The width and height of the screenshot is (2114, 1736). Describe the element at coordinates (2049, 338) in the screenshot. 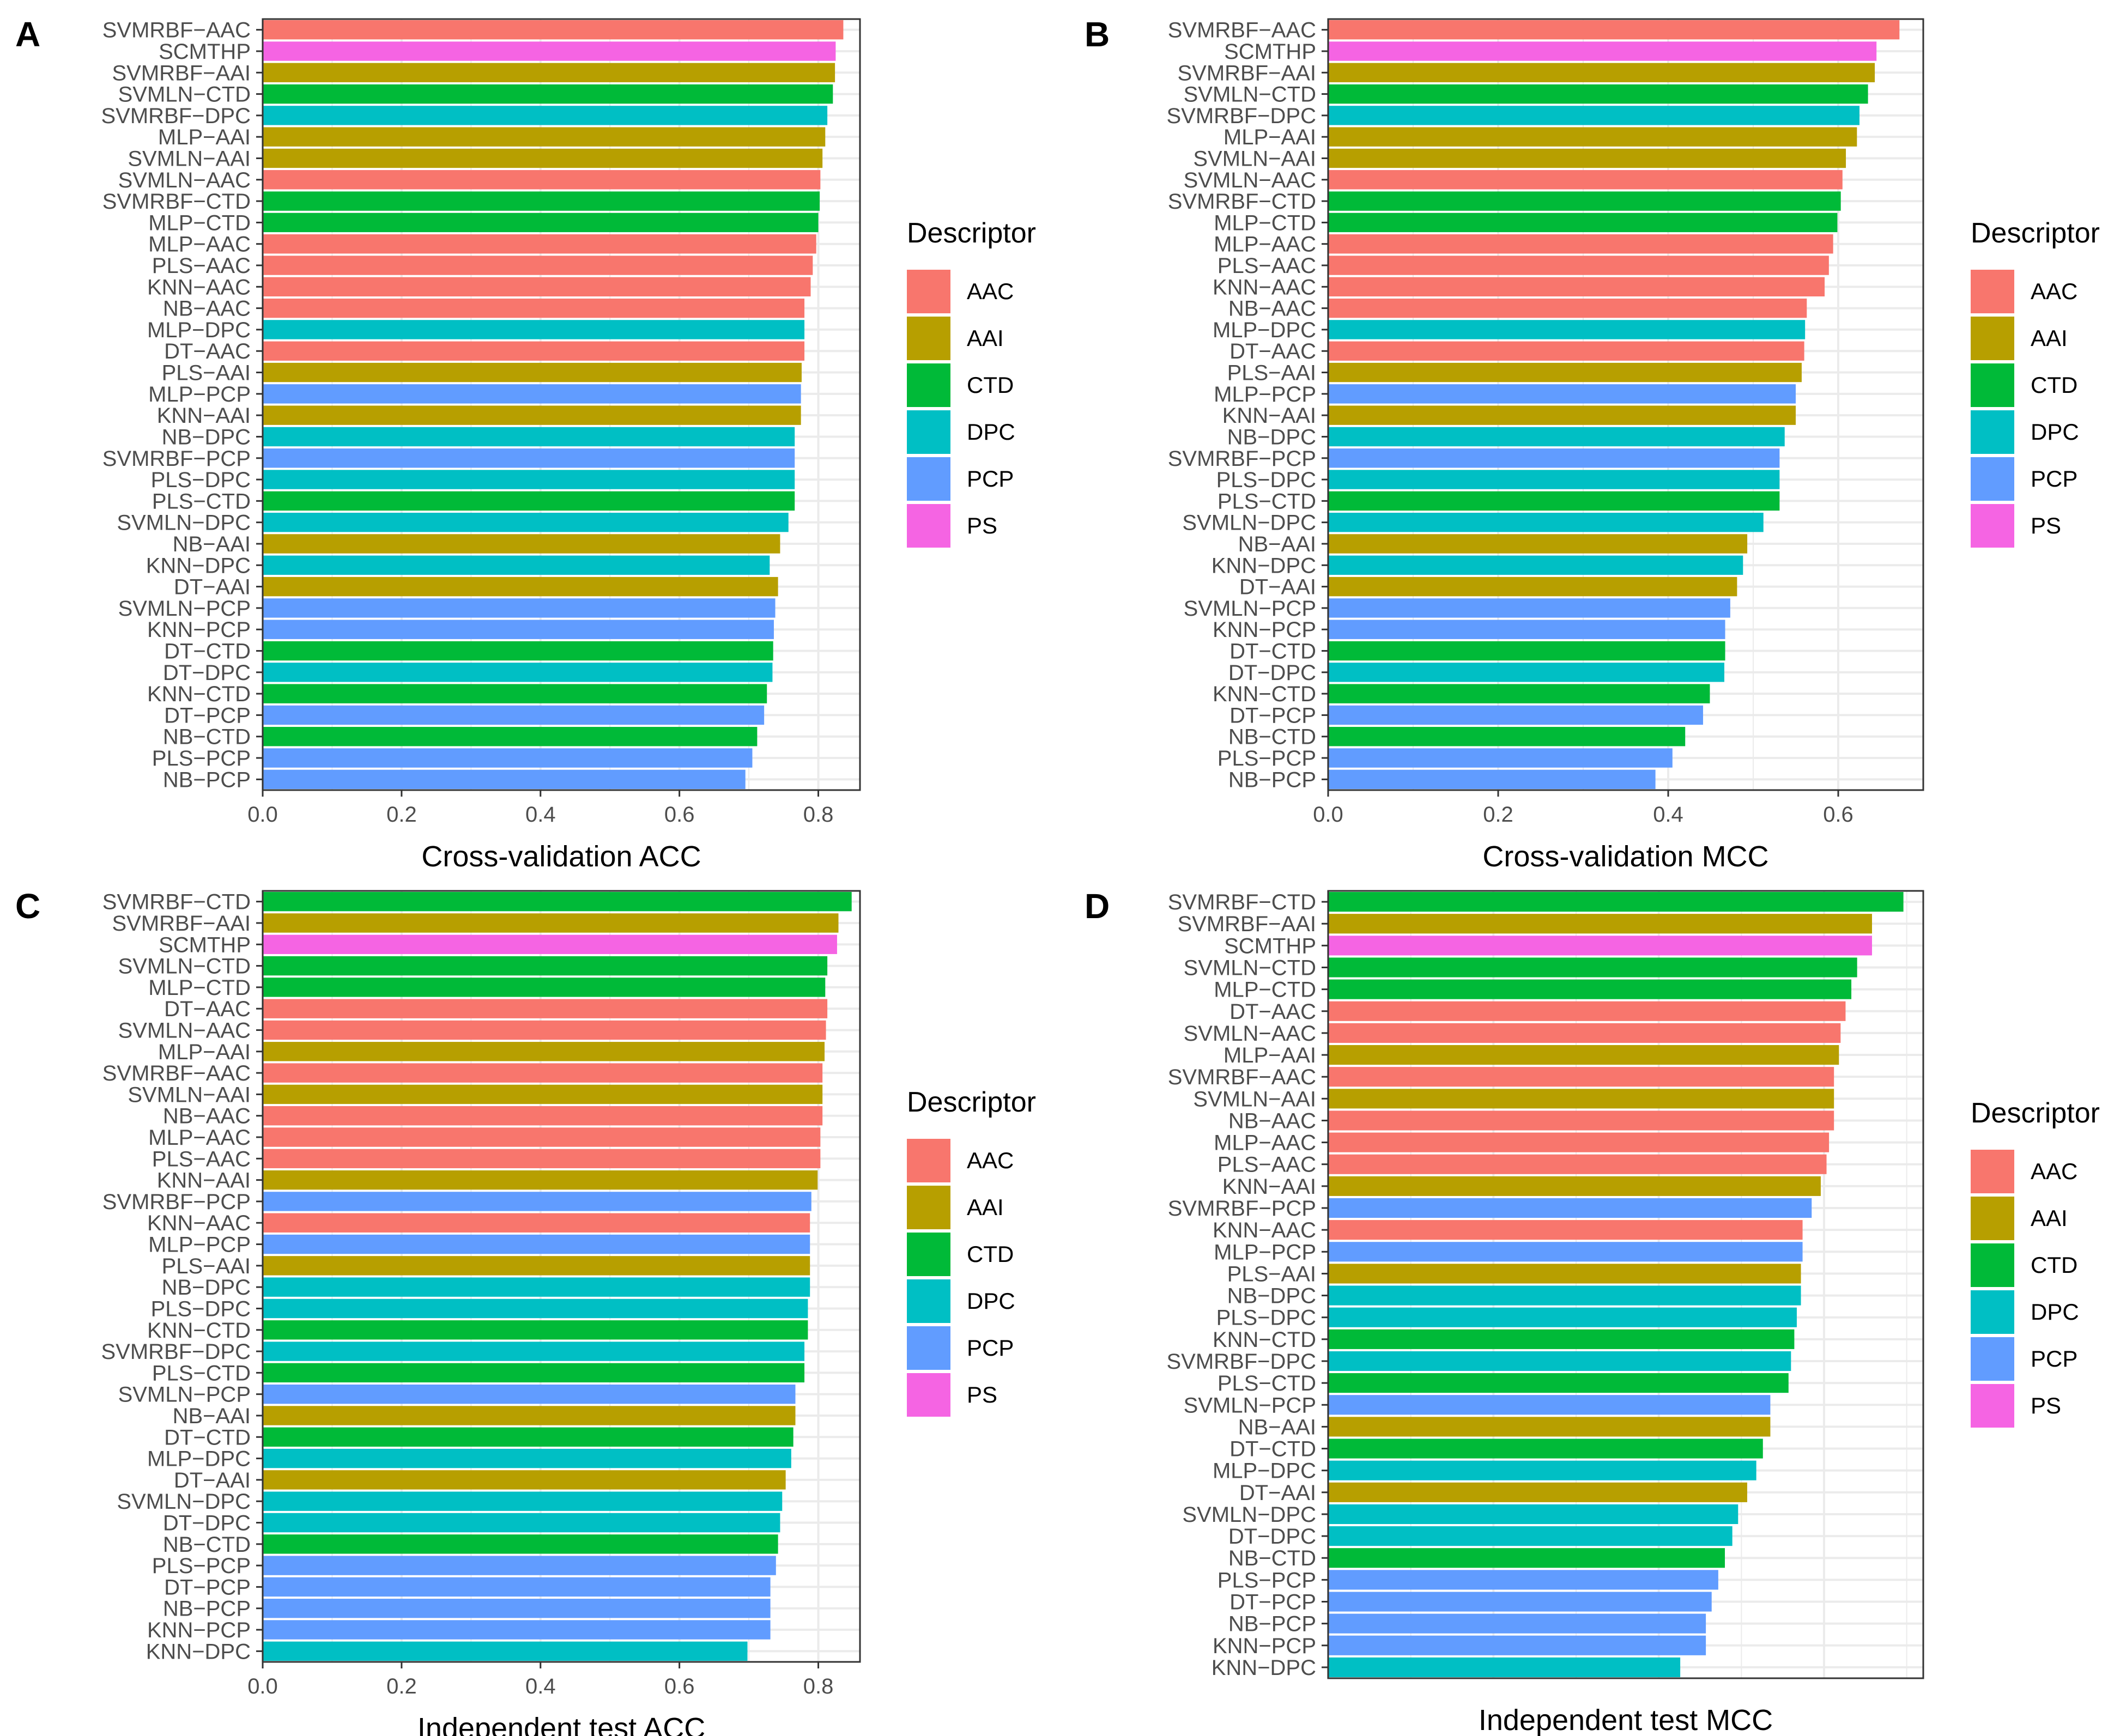

I see `legend-label: AAI` at that location.